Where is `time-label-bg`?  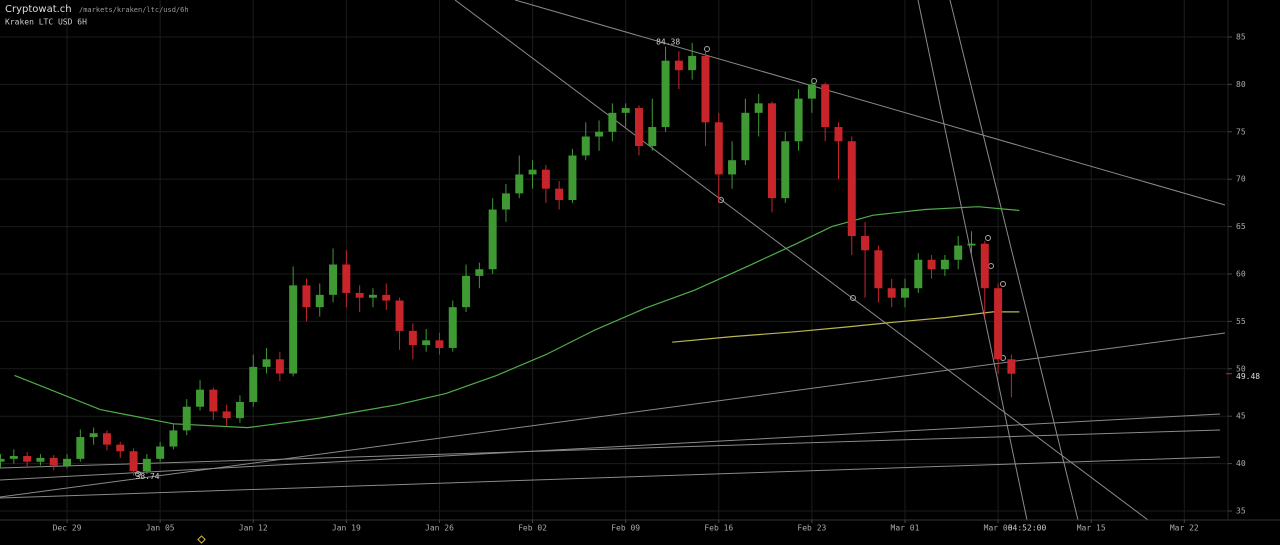
time-label-bg is located at coordinates (1027, 528).